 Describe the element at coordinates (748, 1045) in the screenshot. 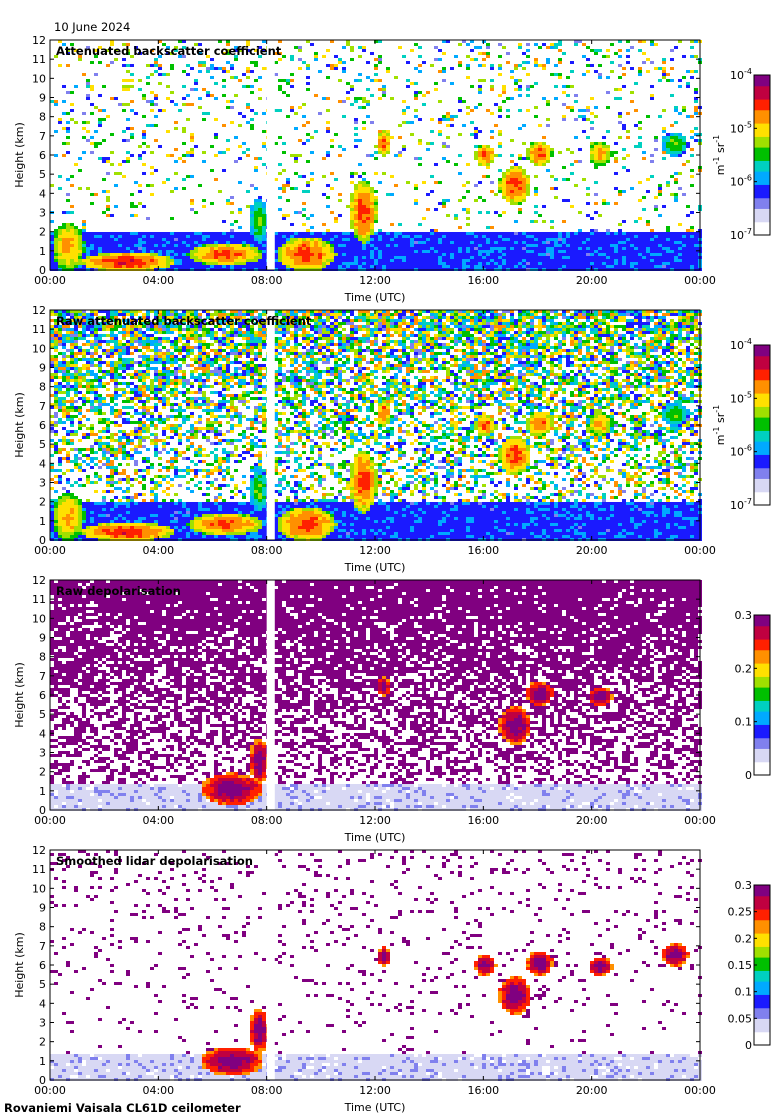

I see `colorbar-tick-label: 0` at that location.